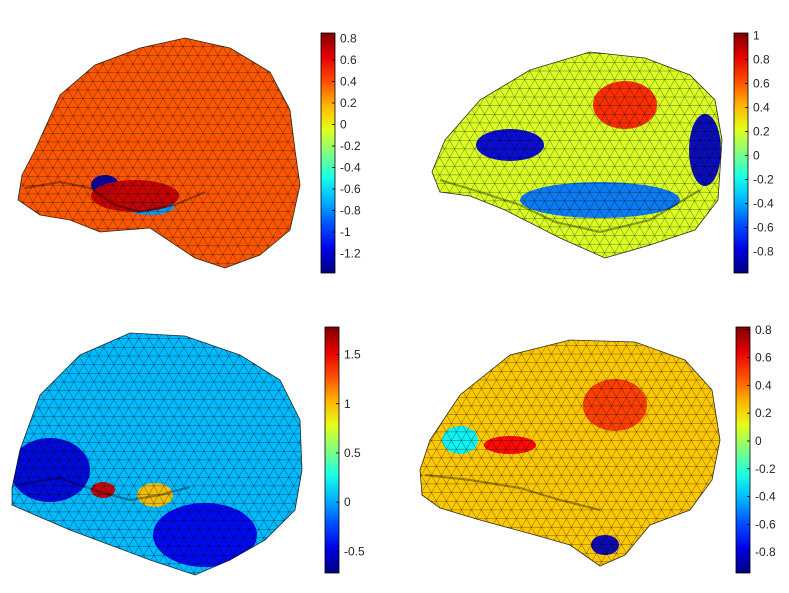 The image size is (789, 593). I want to click on colorbar-tick-label: -1.2, so click(350, 254).